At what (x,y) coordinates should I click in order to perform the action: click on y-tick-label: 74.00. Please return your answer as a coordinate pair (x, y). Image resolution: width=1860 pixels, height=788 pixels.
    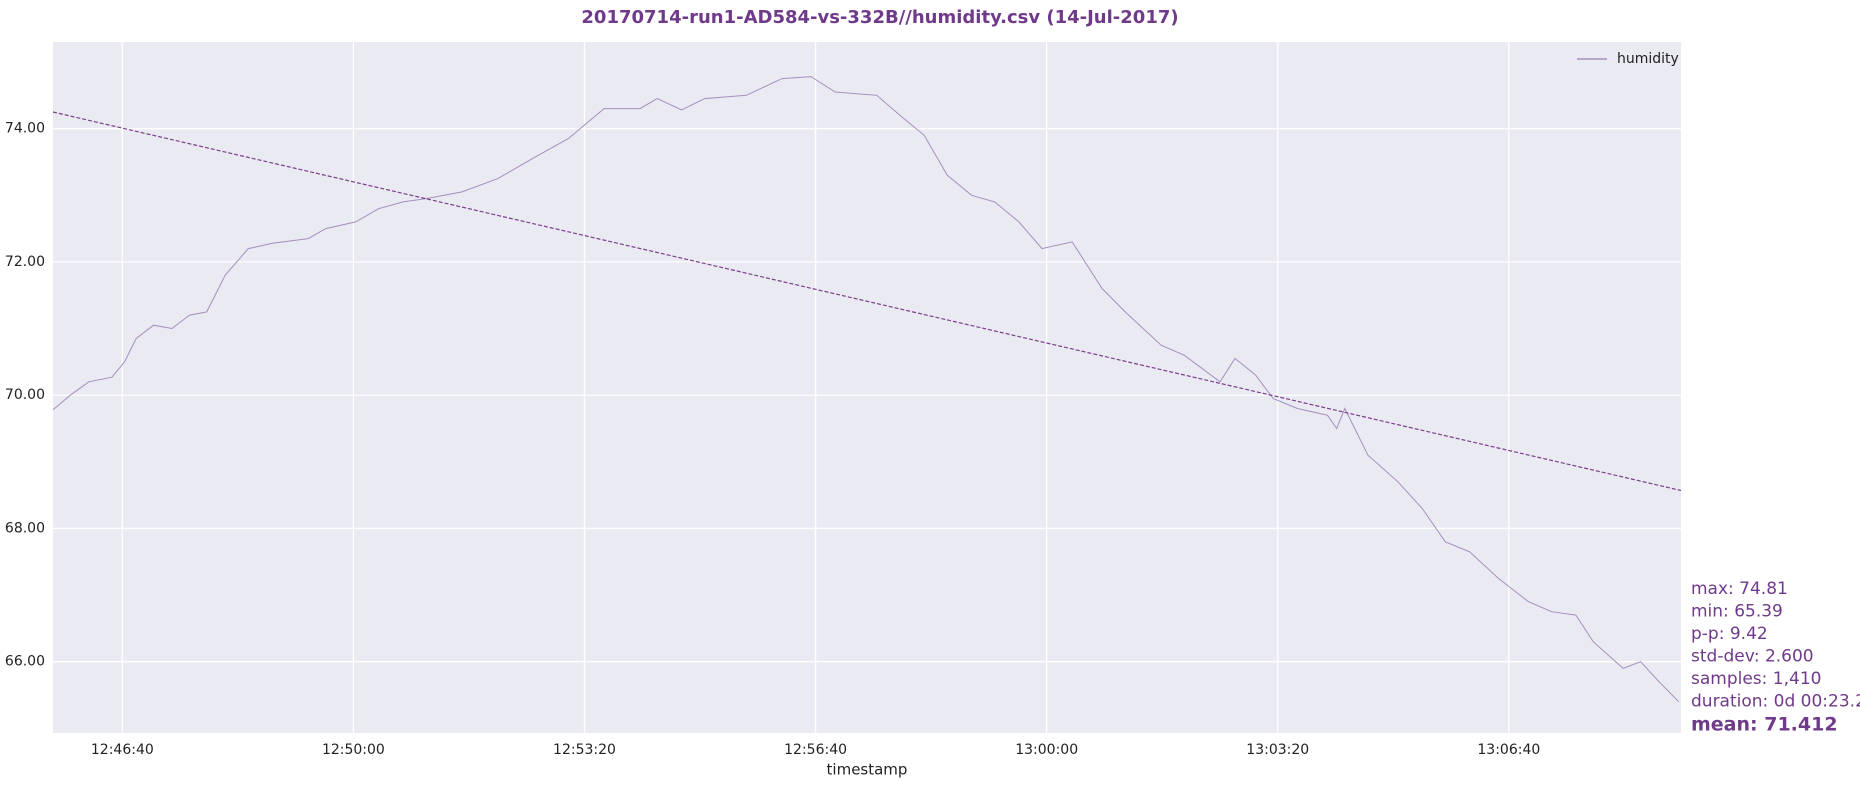
    Looking at the image, I should click on (25, 129).